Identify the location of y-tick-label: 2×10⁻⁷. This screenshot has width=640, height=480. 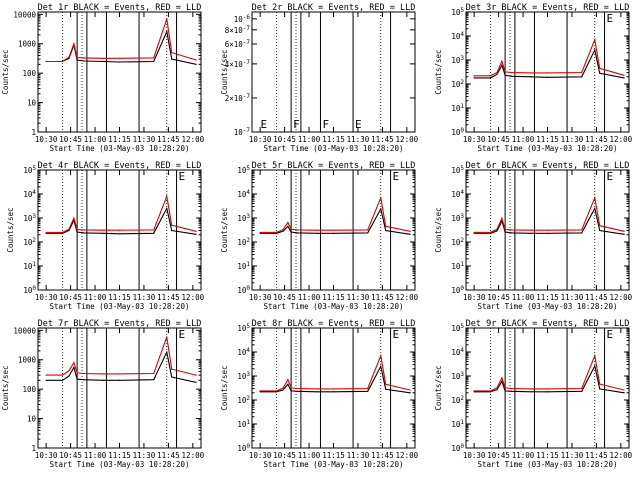
(238, 98).